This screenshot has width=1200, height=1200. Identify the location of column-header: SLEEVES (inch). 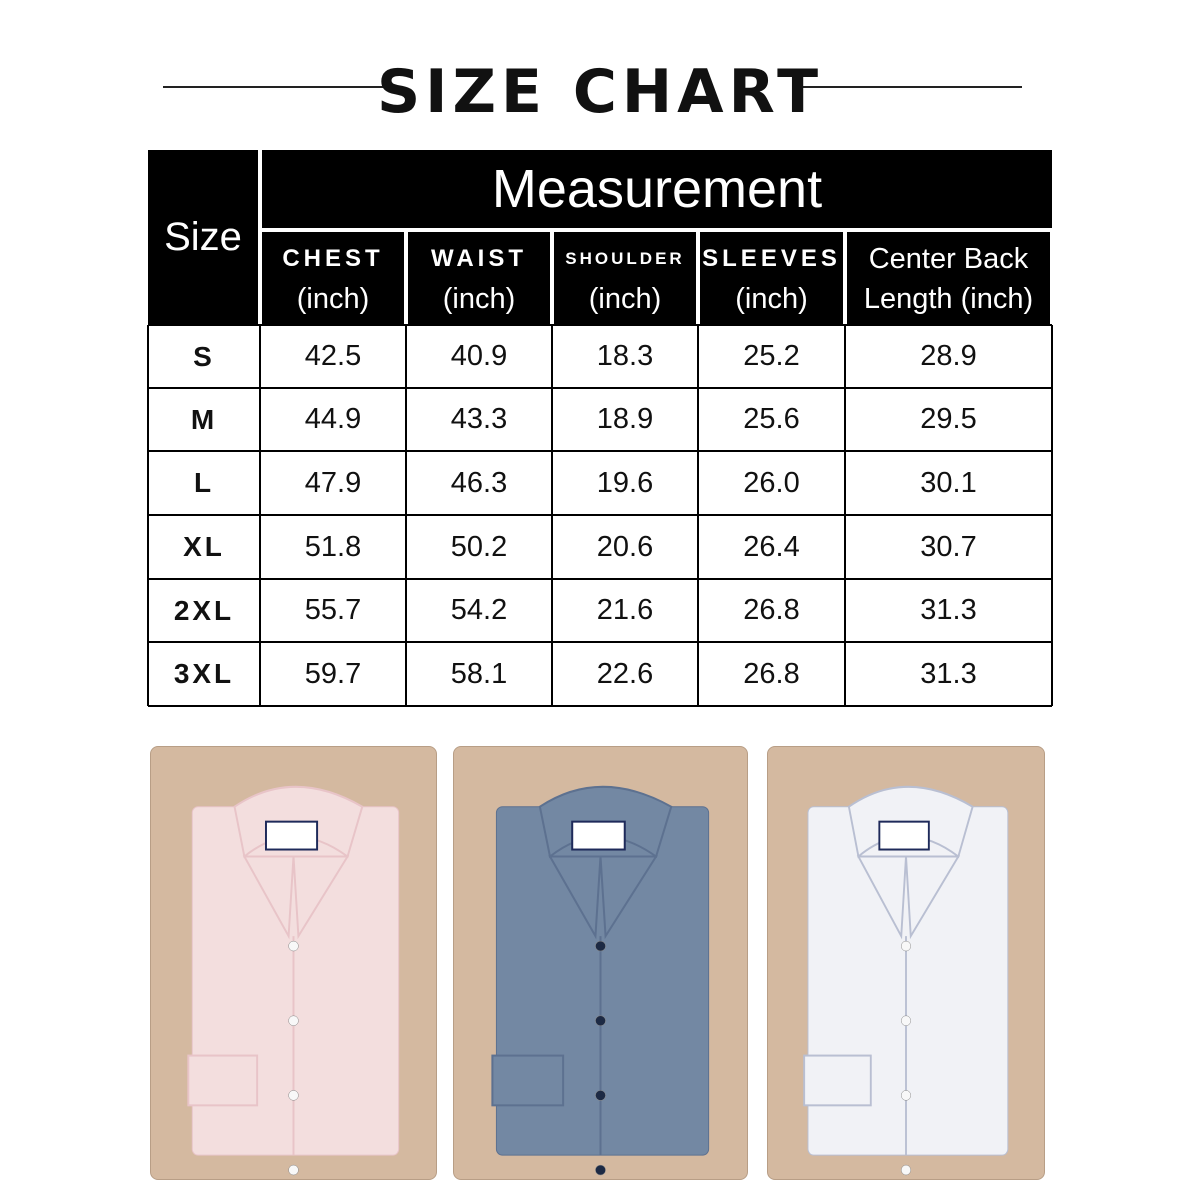
(771, 278).